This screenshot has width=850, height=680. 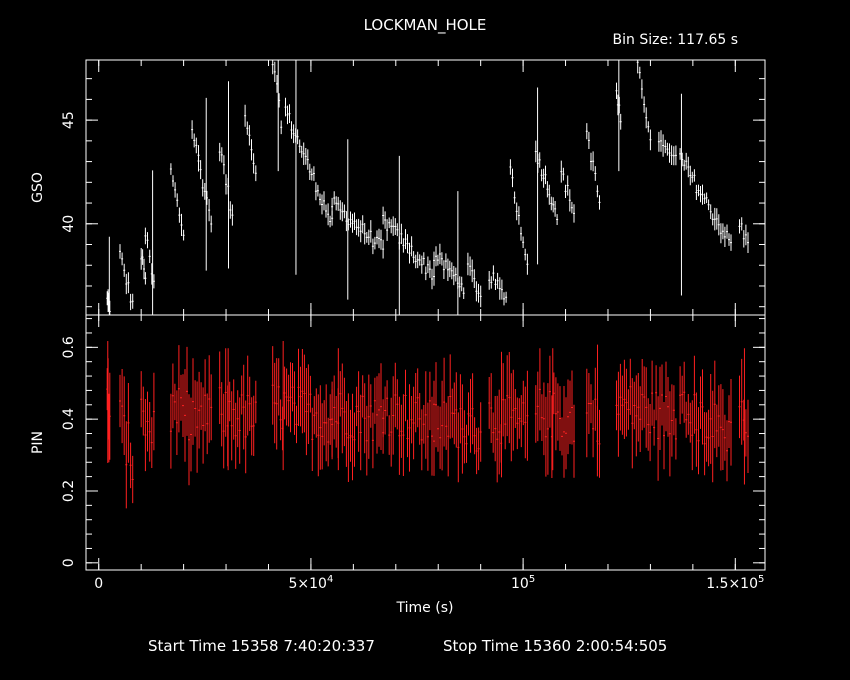 What do you see at coordinates (38, 442) in the screenshot?
I see `y-axis-label: PIN` at bounding box center [38, 442].